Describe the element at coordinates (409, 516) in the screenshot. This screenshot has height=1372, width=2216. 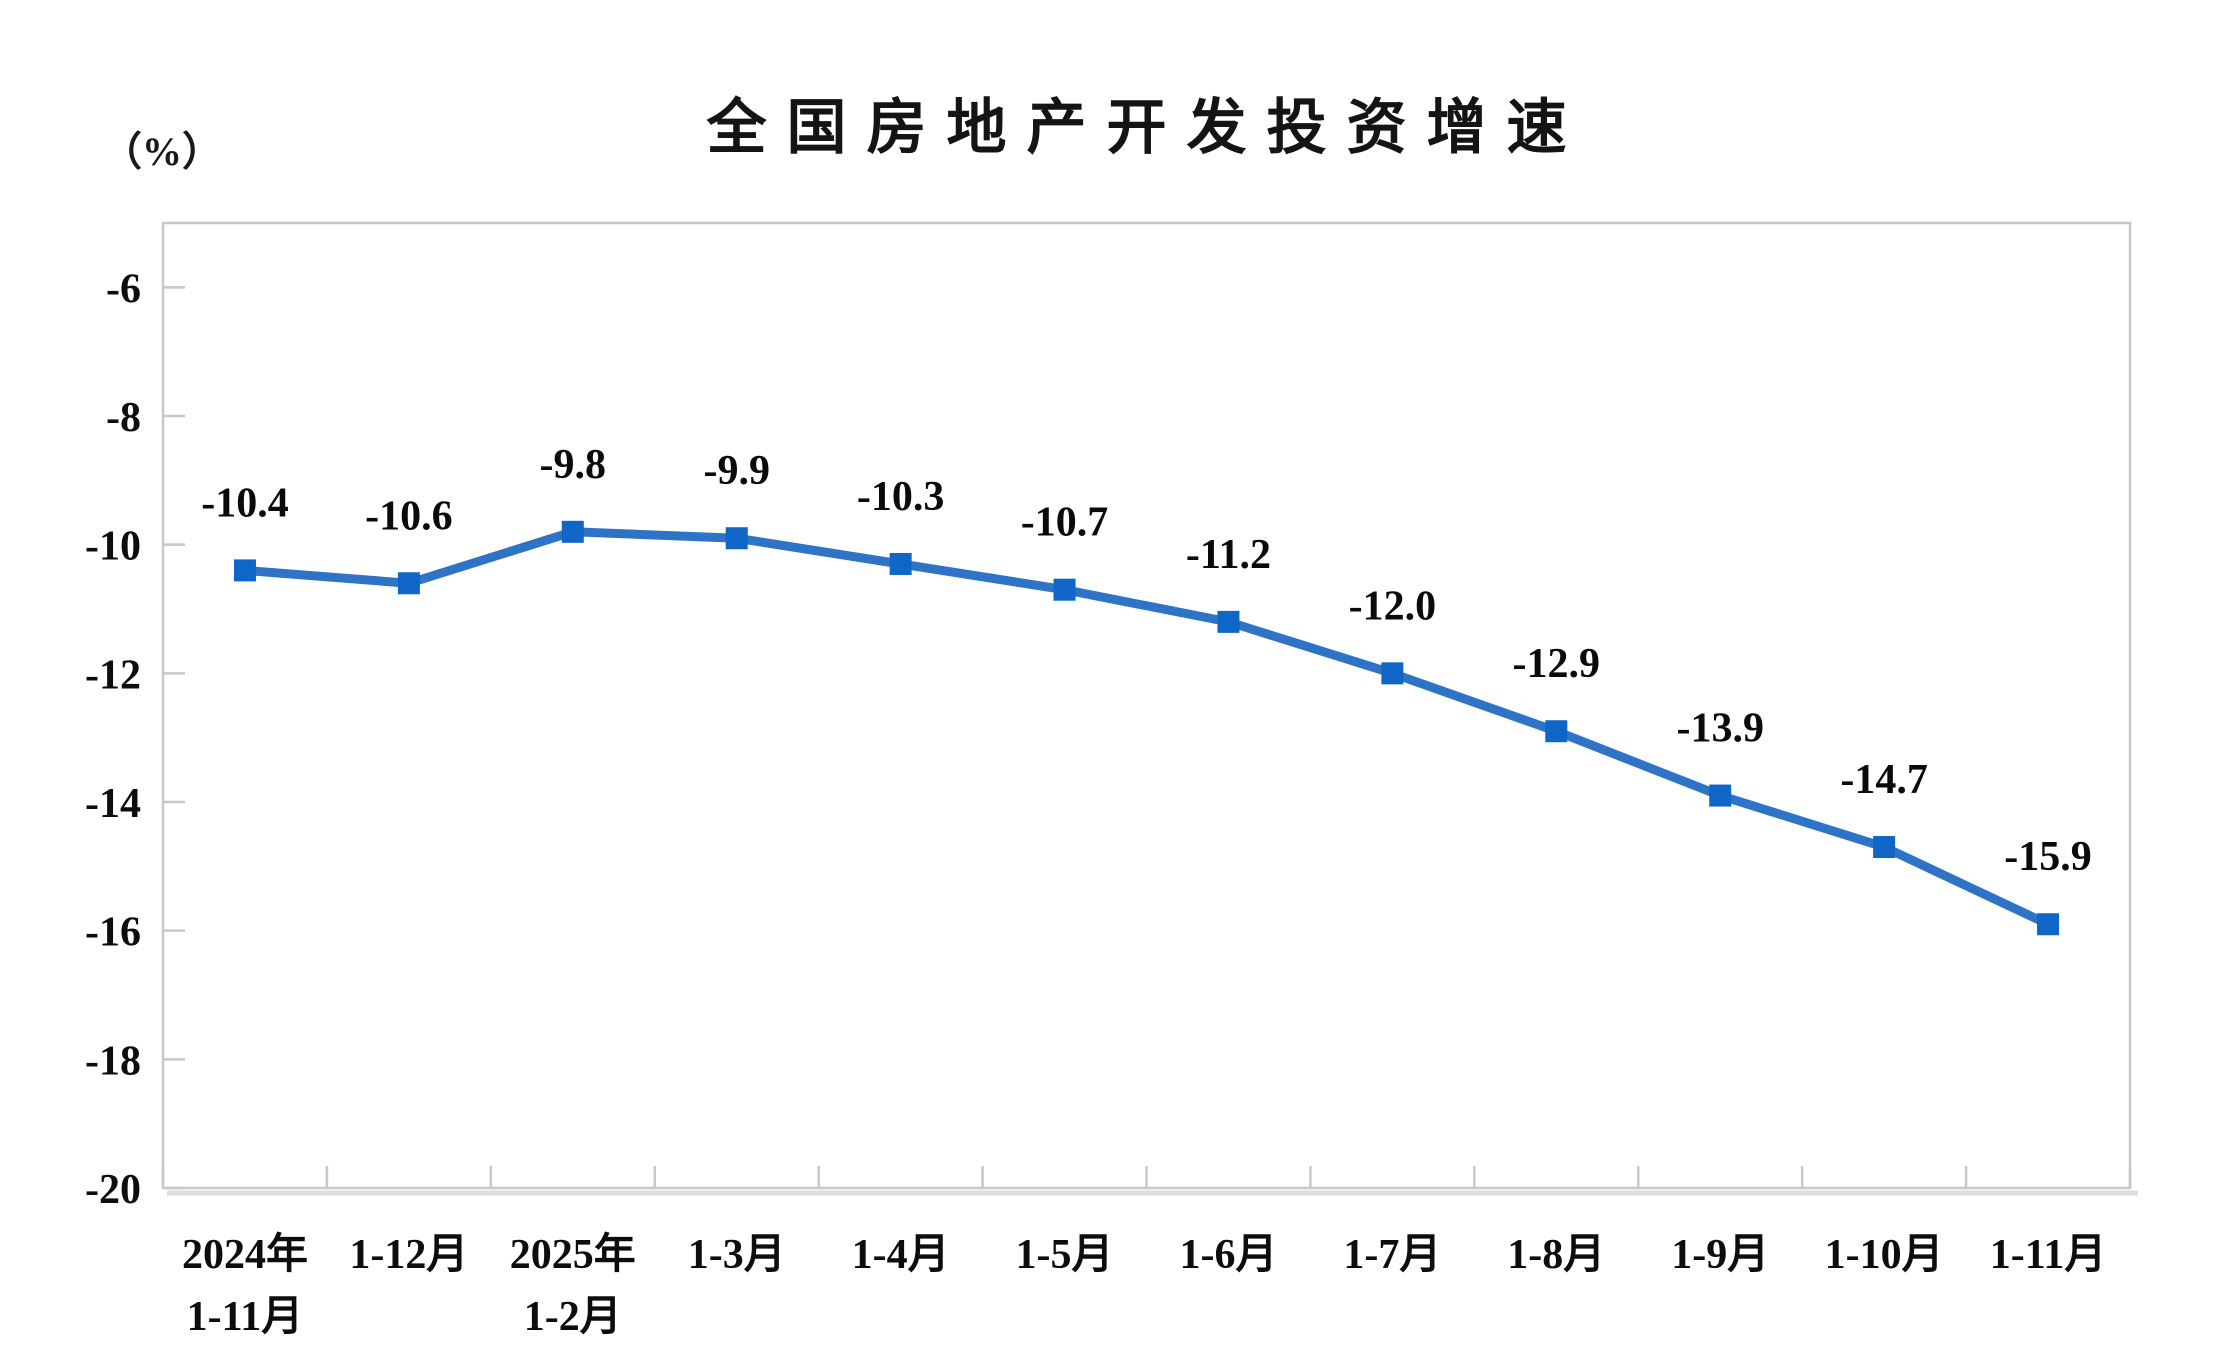
I see `data-point-label: -10.6` at that location.